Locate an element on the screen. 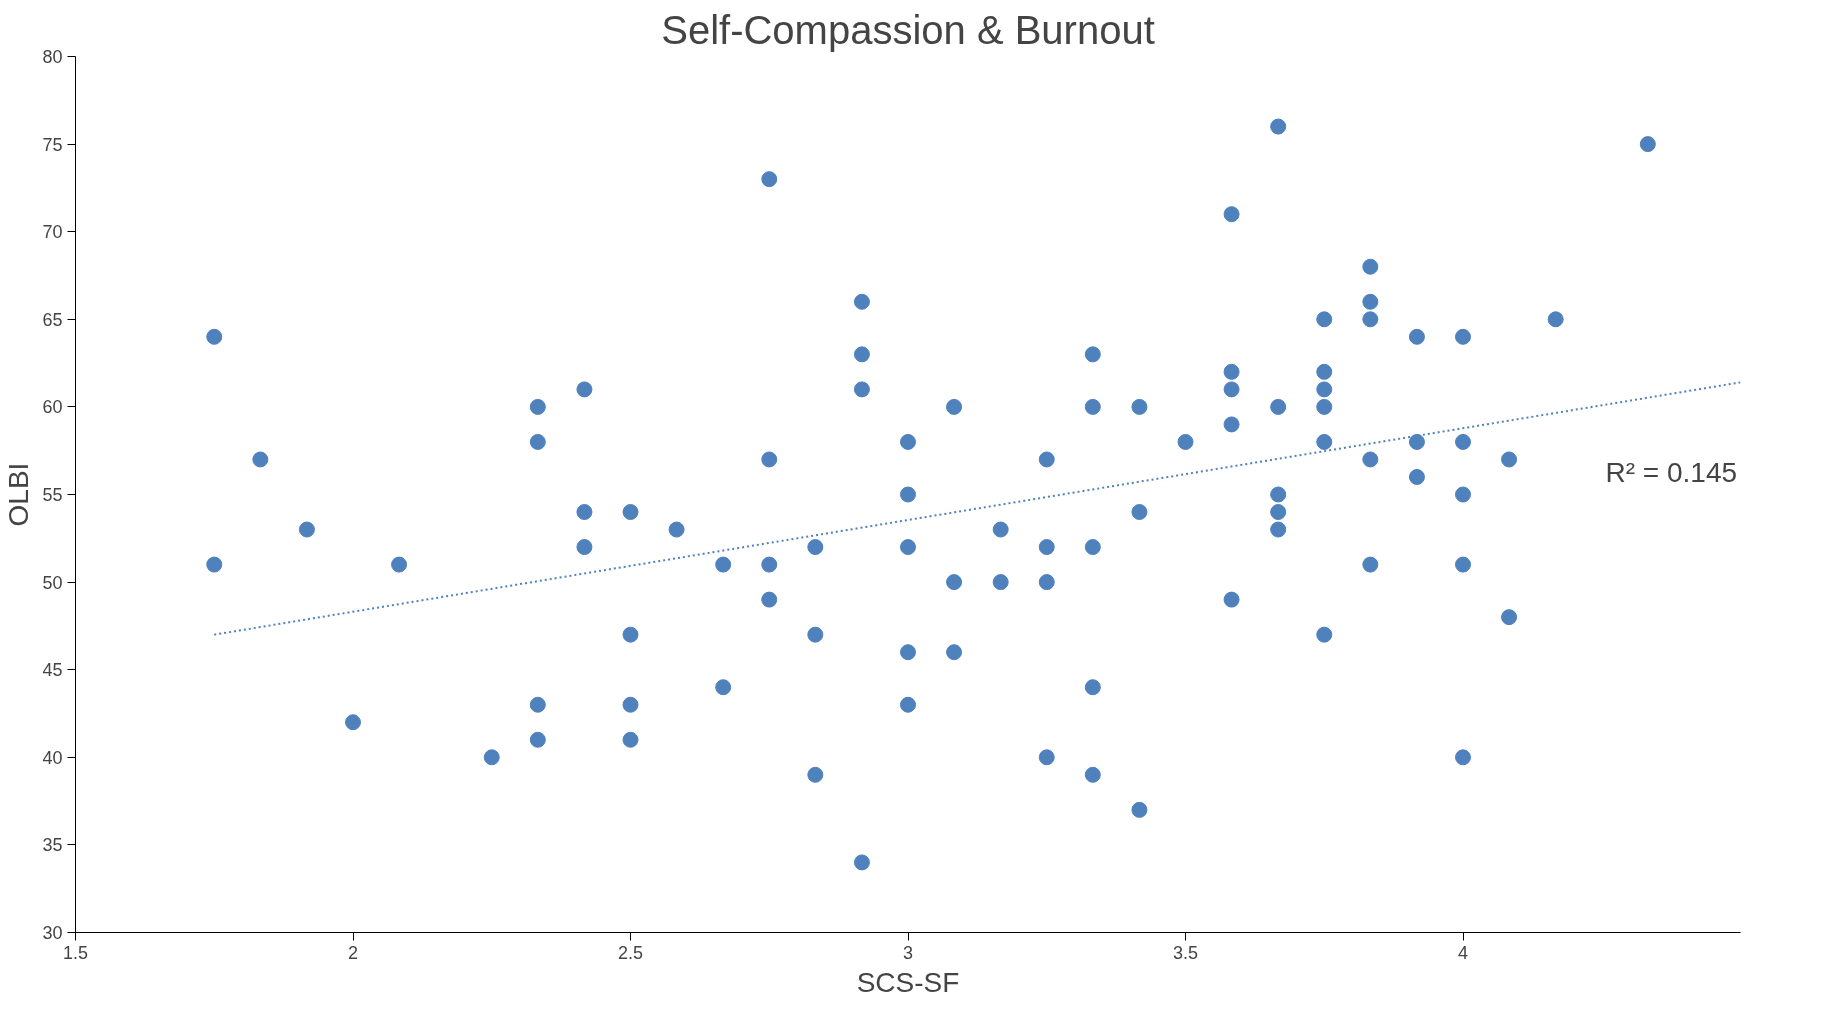 This screenshot has width=1837, height=1024. annotation: R² = 0.145 is located at coordinates (1671, 472).